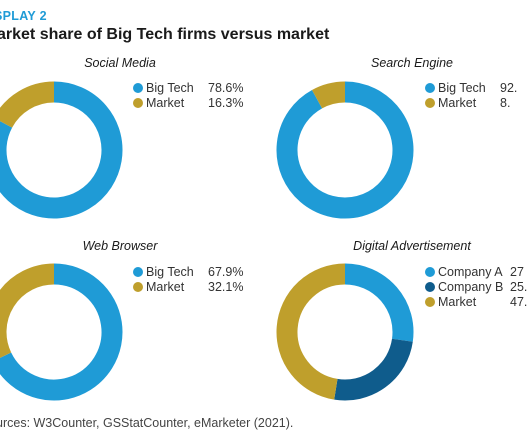  What do you see at coordinates (519, 287) in the screenshot?
I see `legend-value: 25.` at bounding box center [519, 287].